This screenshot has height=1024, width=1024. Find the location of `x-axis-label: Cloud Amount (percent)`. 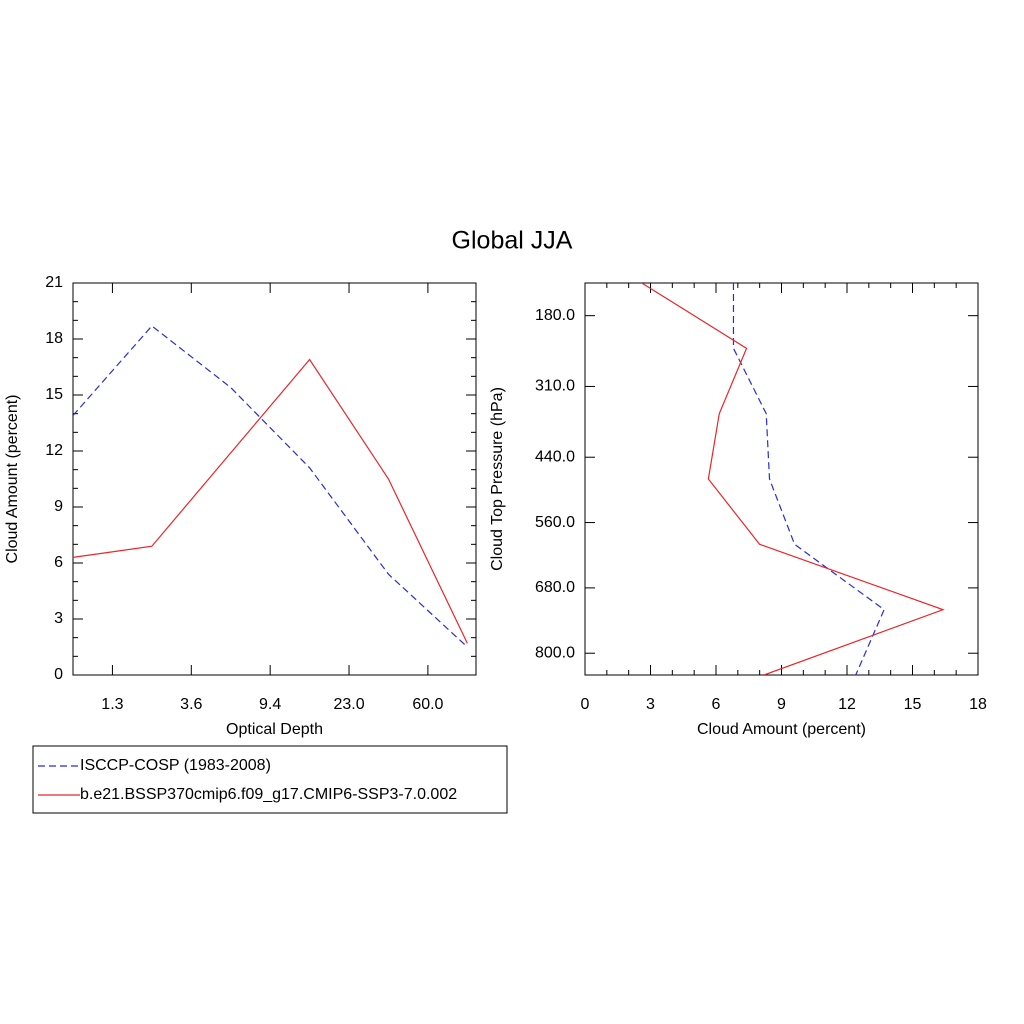

x-axis-label: Cloud Amount (percent) is located at coordinates (781, 729).